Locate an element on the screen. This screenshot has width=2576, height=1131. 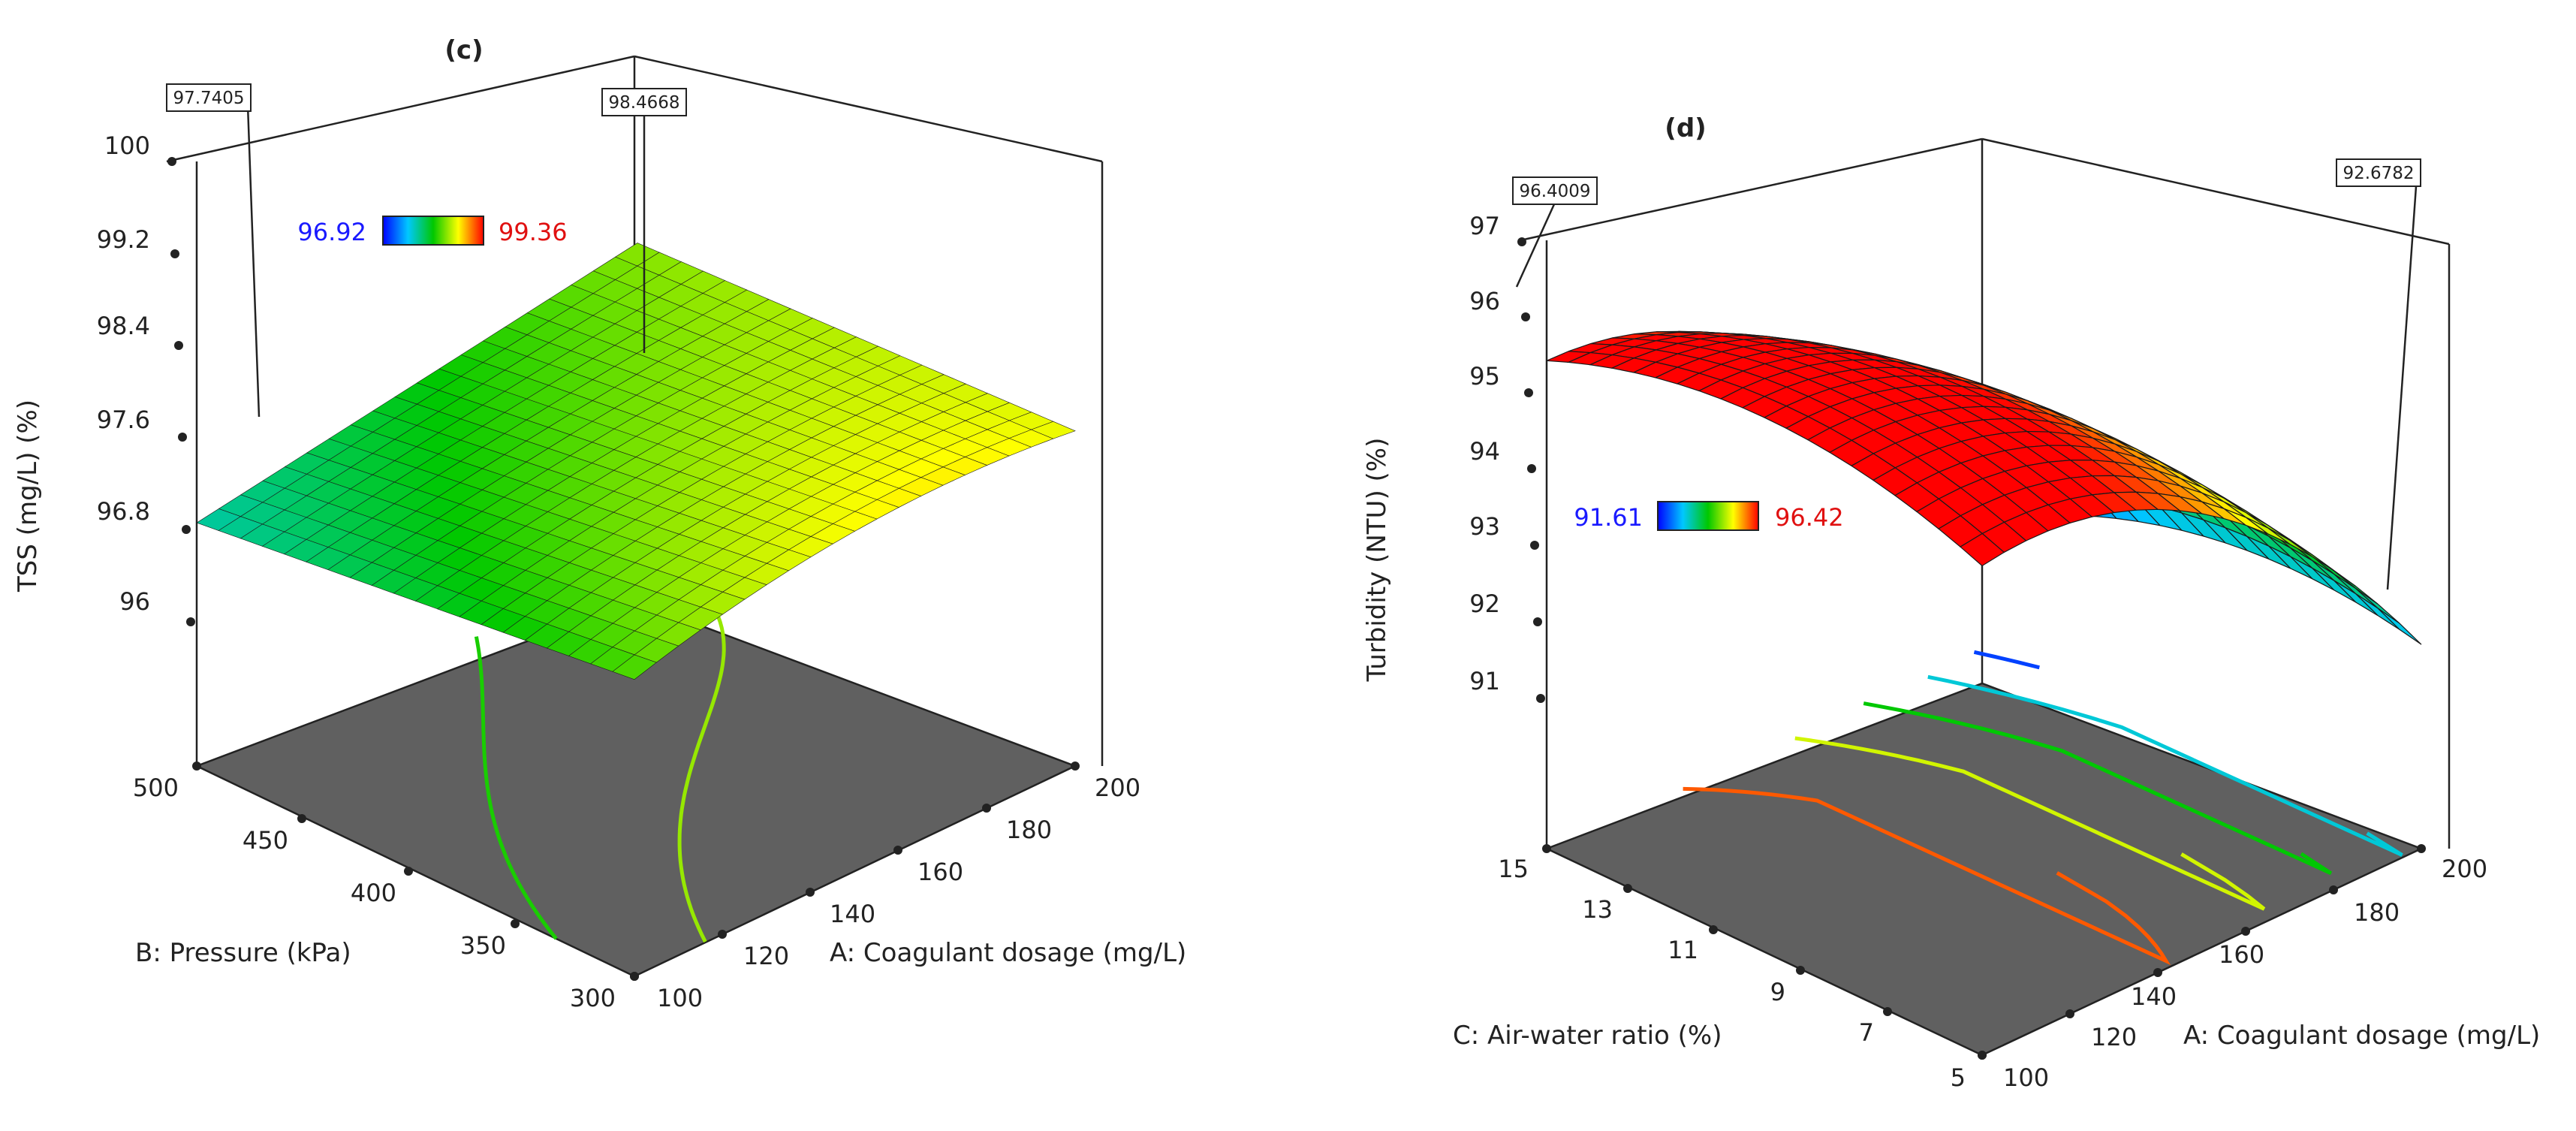
panel-d-atick: 100 is located at coordinates (2026, 1077).